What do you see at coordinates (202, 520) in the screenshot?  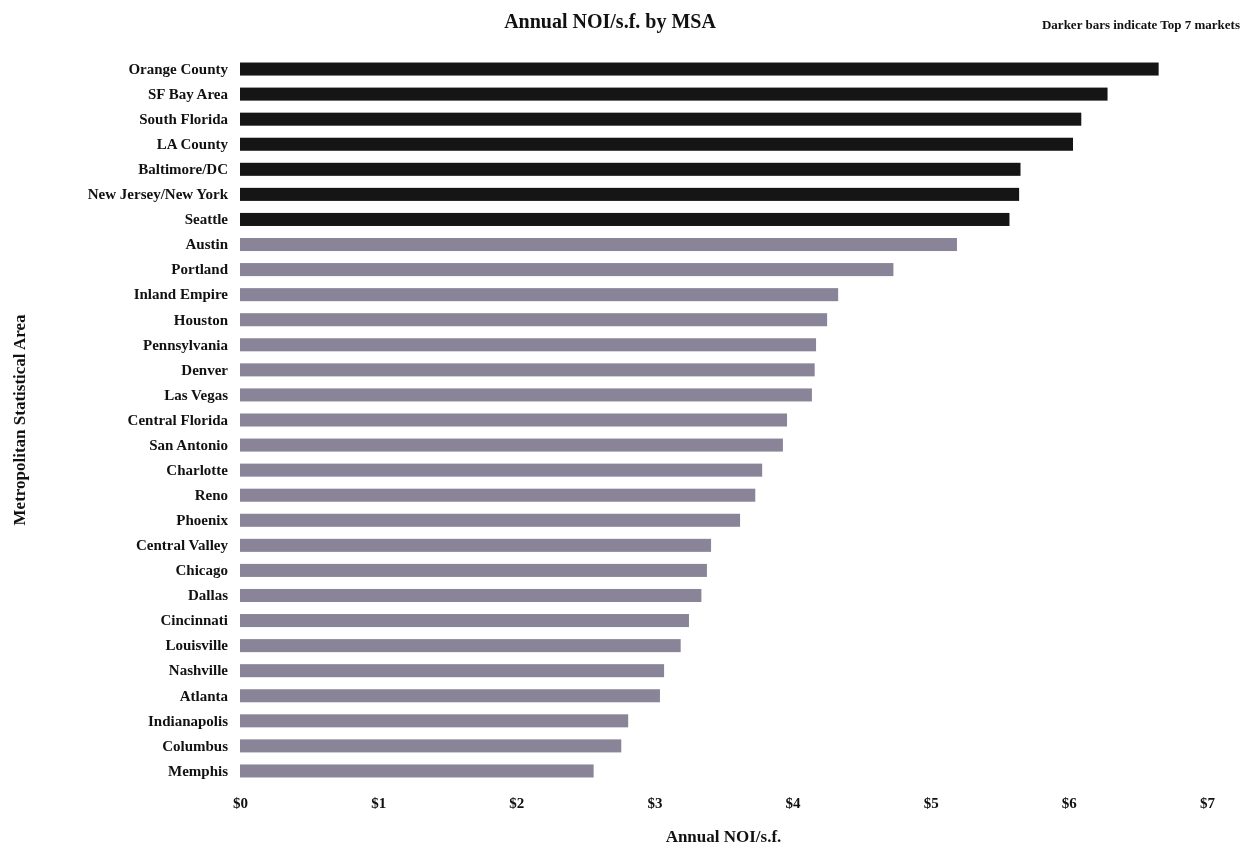 I see `y-tick-label: Phoenix` at bounding box center [202, 520].